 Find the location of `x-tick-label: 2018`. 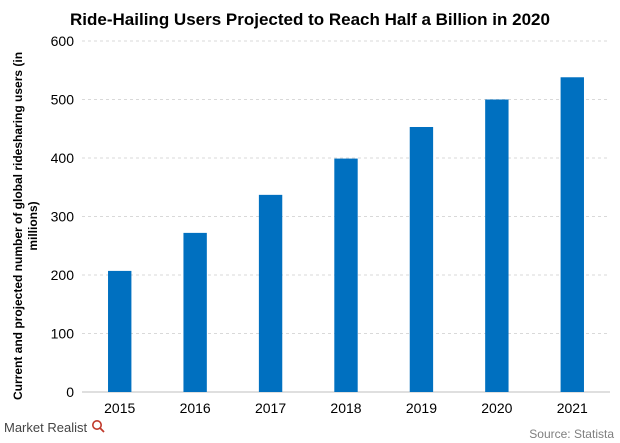

x-tick-label: 2018 is located at coordinates (345, 408).